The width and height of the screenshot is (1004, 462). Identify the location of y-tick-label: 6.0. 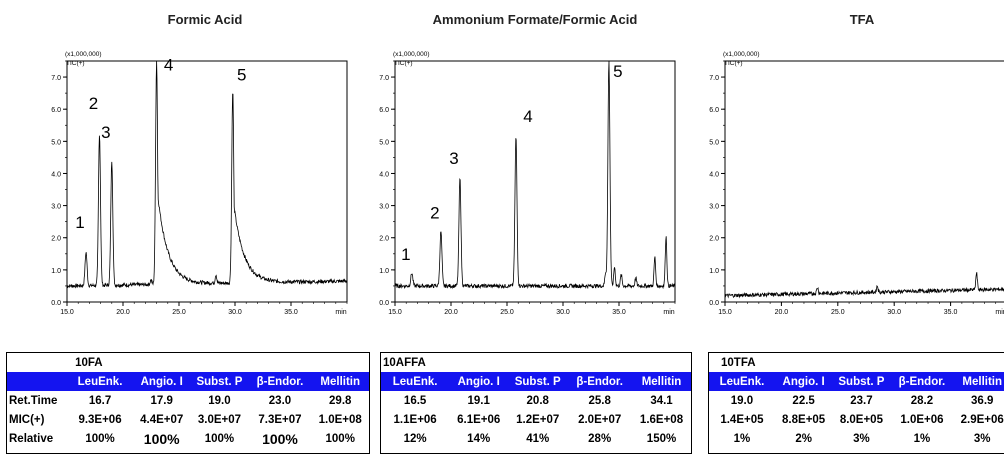
(714, 110).